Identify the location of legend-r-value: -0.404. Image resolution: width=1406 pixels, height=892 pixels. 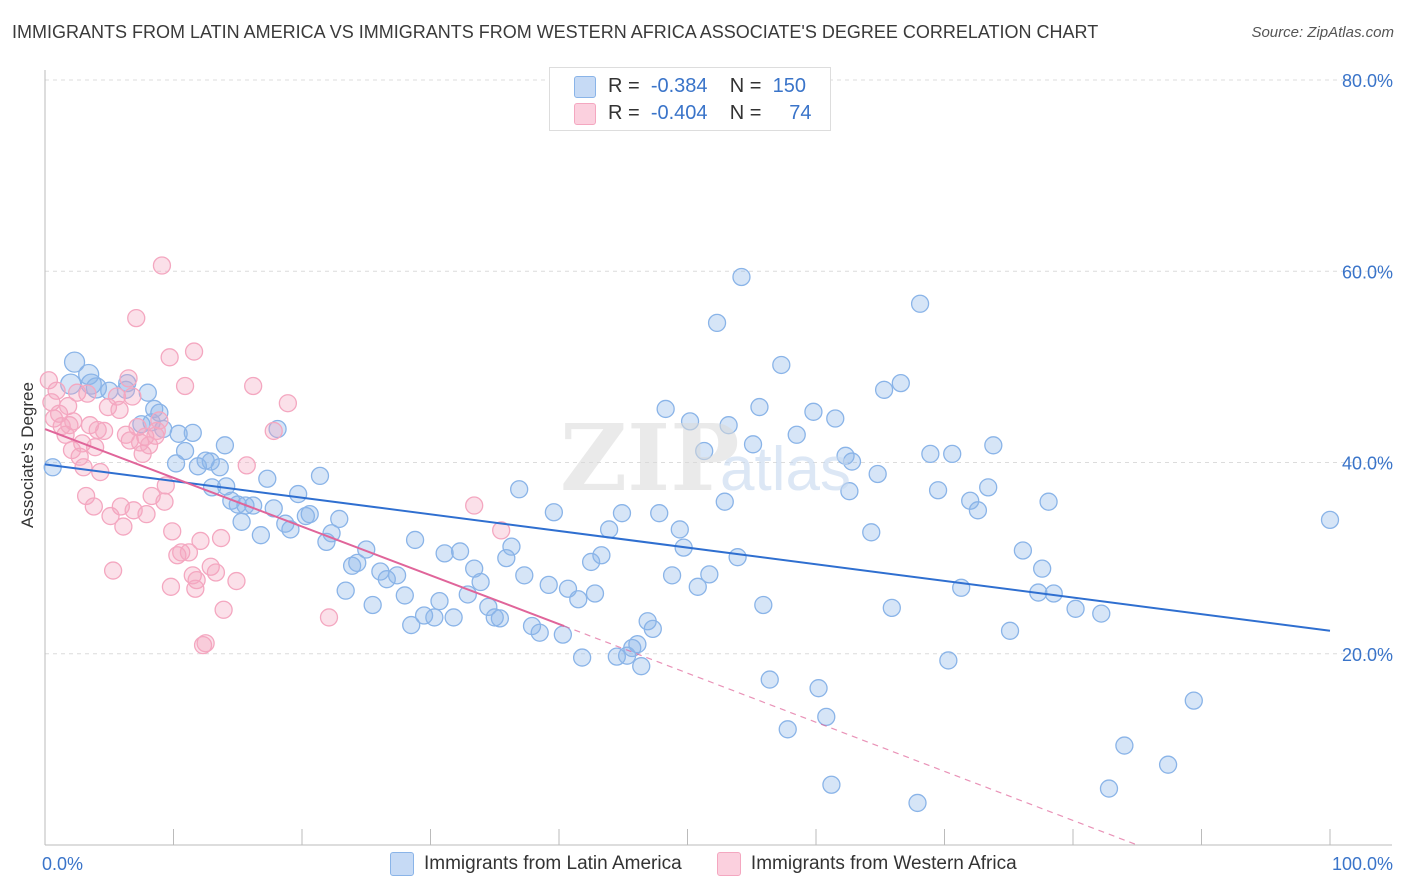
(679, 113).